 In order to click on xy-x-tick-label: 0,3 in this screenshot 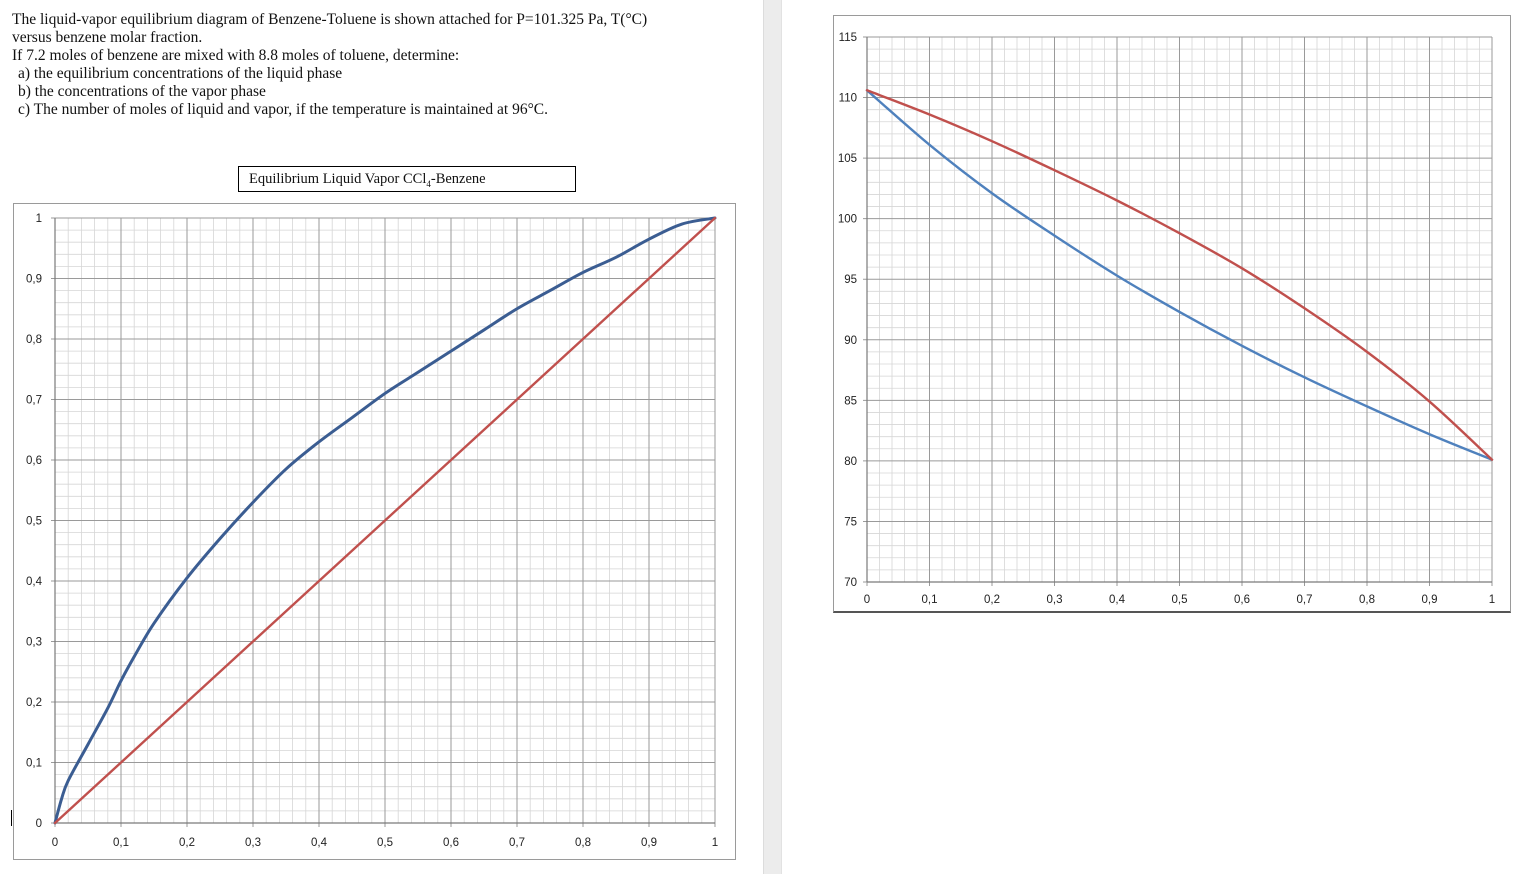, I will do `click(253, 843)`.